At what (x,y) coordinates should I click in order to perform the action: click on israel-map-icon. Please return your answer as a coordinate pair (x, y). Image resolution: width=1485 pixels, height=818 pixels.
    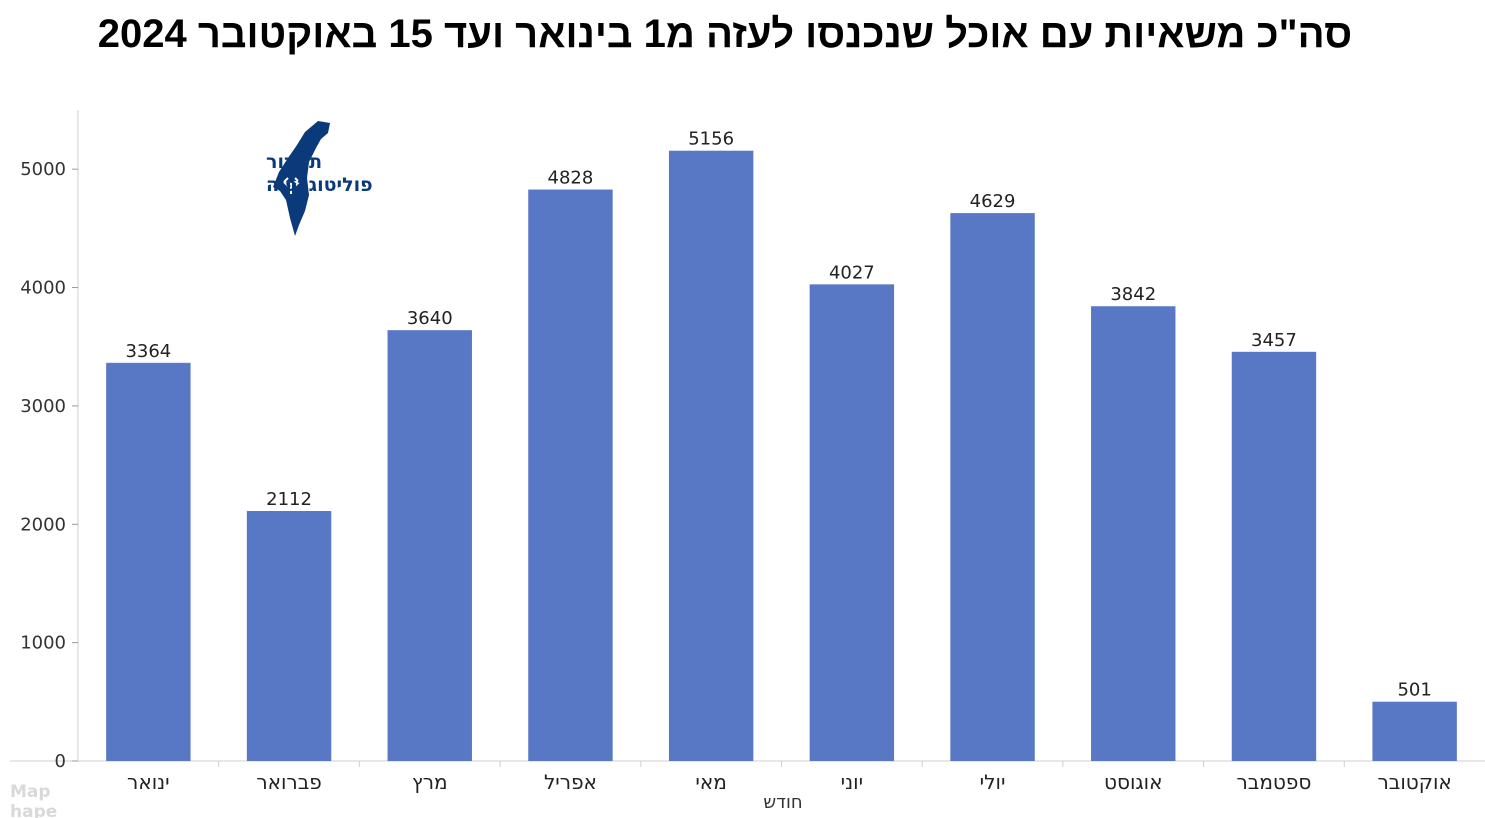
    Looking at the image, I should click on (301, 178).